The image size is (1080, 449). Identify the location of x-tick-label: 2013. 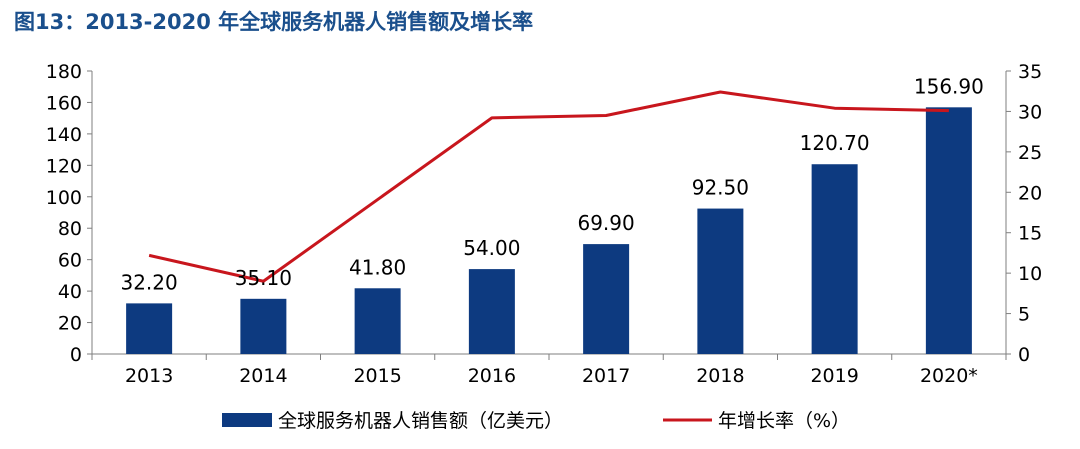
(149, 376).